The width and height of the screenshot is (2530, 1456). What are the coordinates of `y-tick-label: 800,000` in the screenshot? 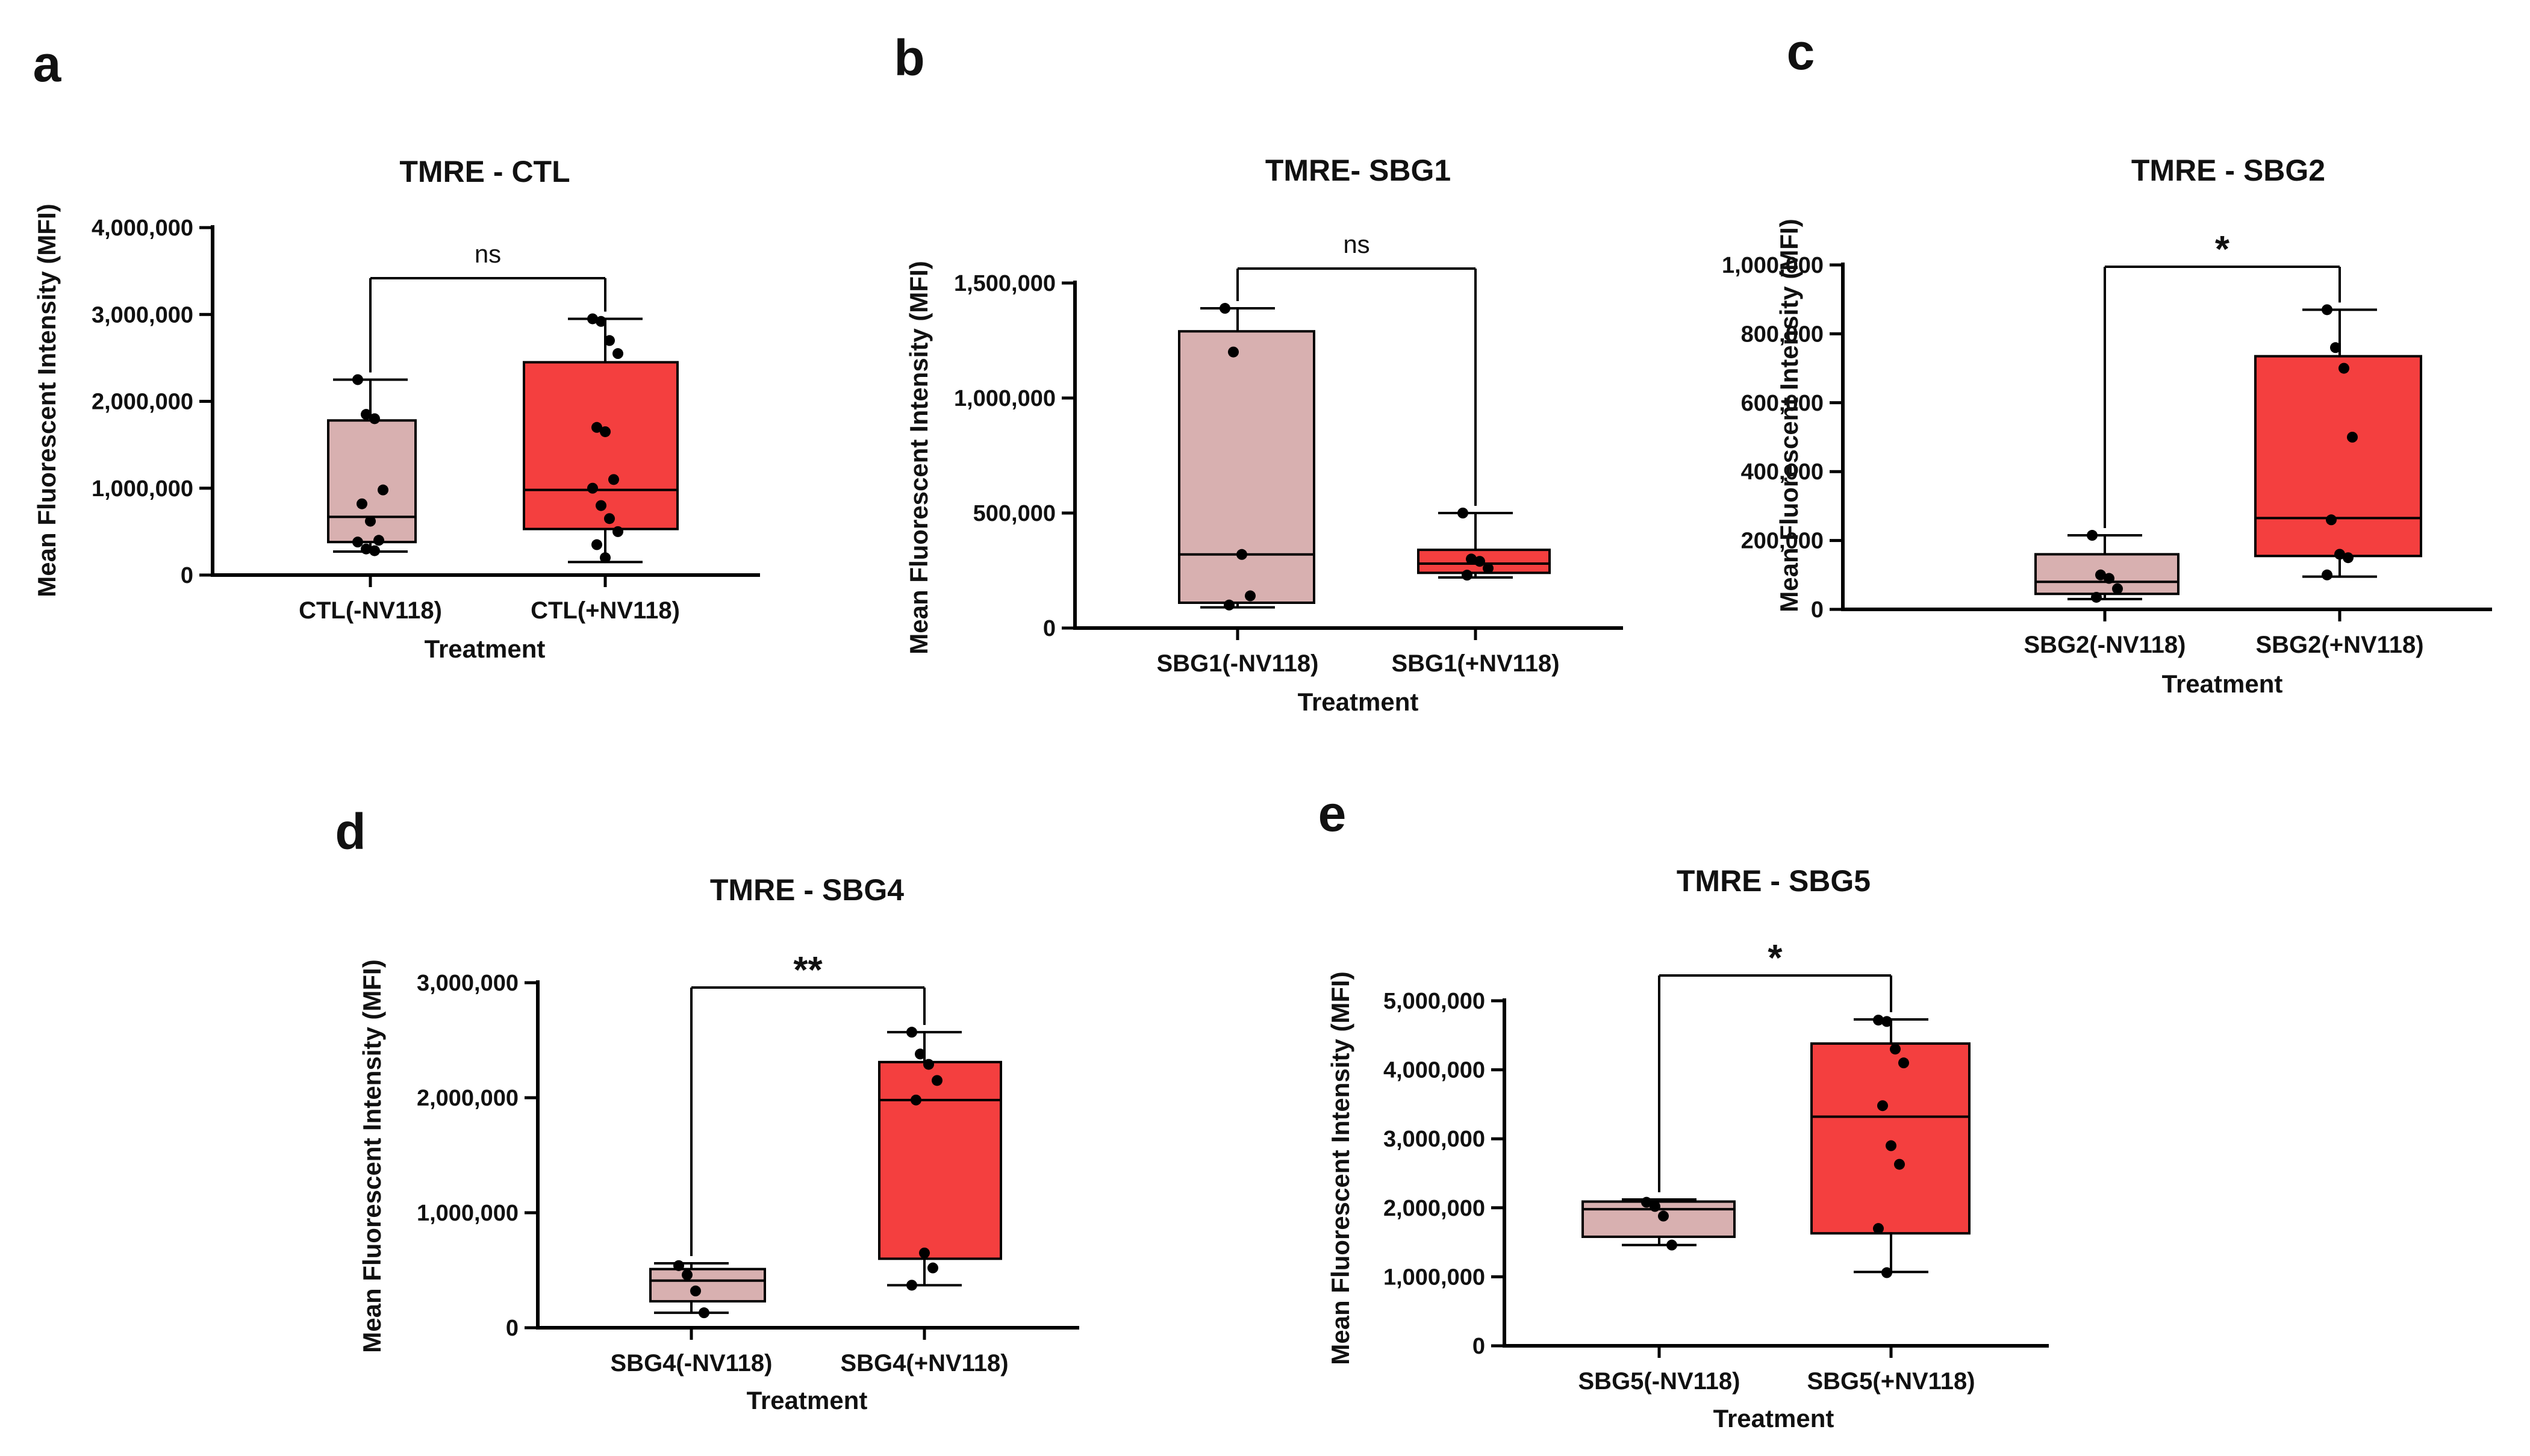 It's located at (1782, 334).